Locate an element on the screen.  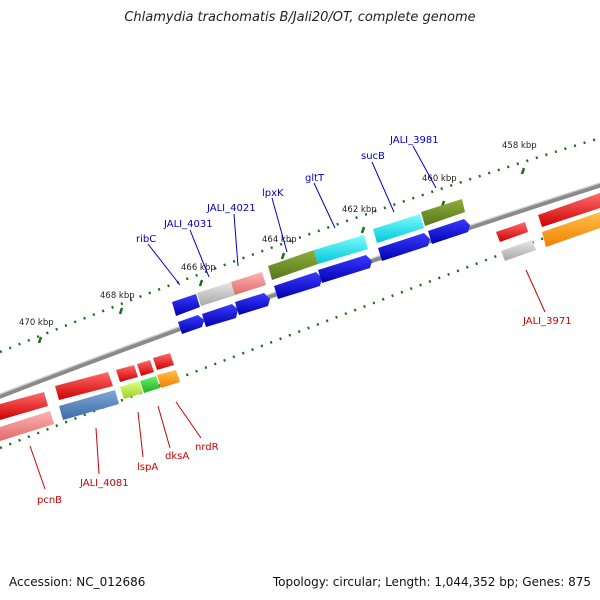
gene-pcnB is located at coordinates (27, 426).